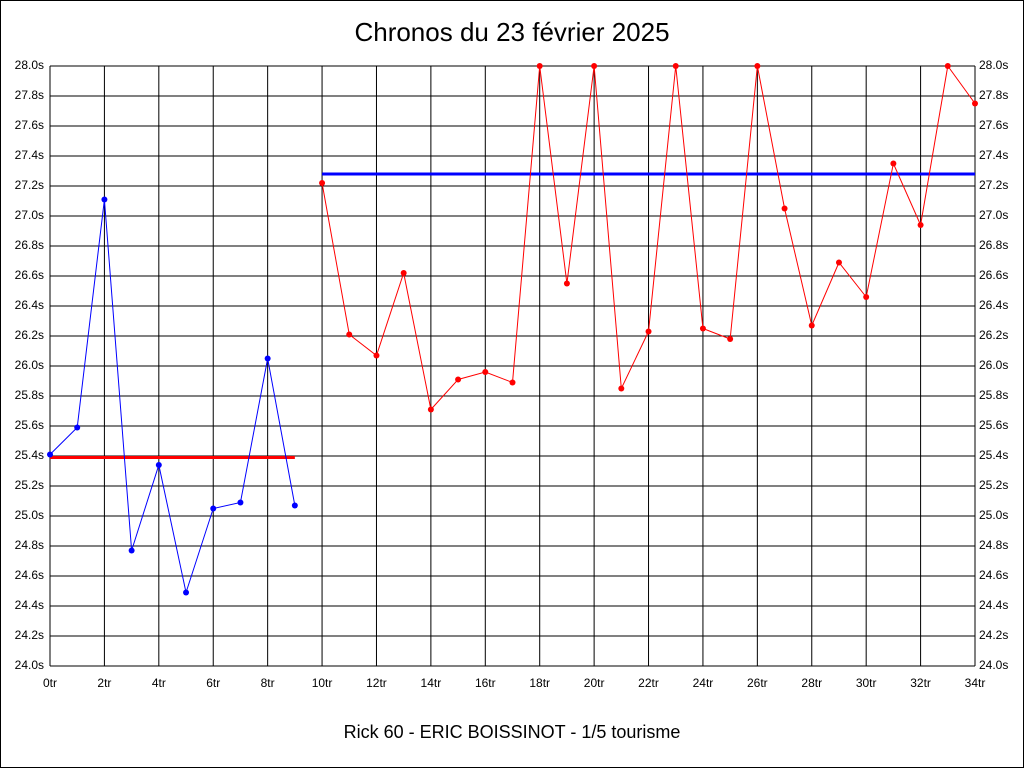  I want to click on y-tick-label: 26.0s, so click(29, 365).